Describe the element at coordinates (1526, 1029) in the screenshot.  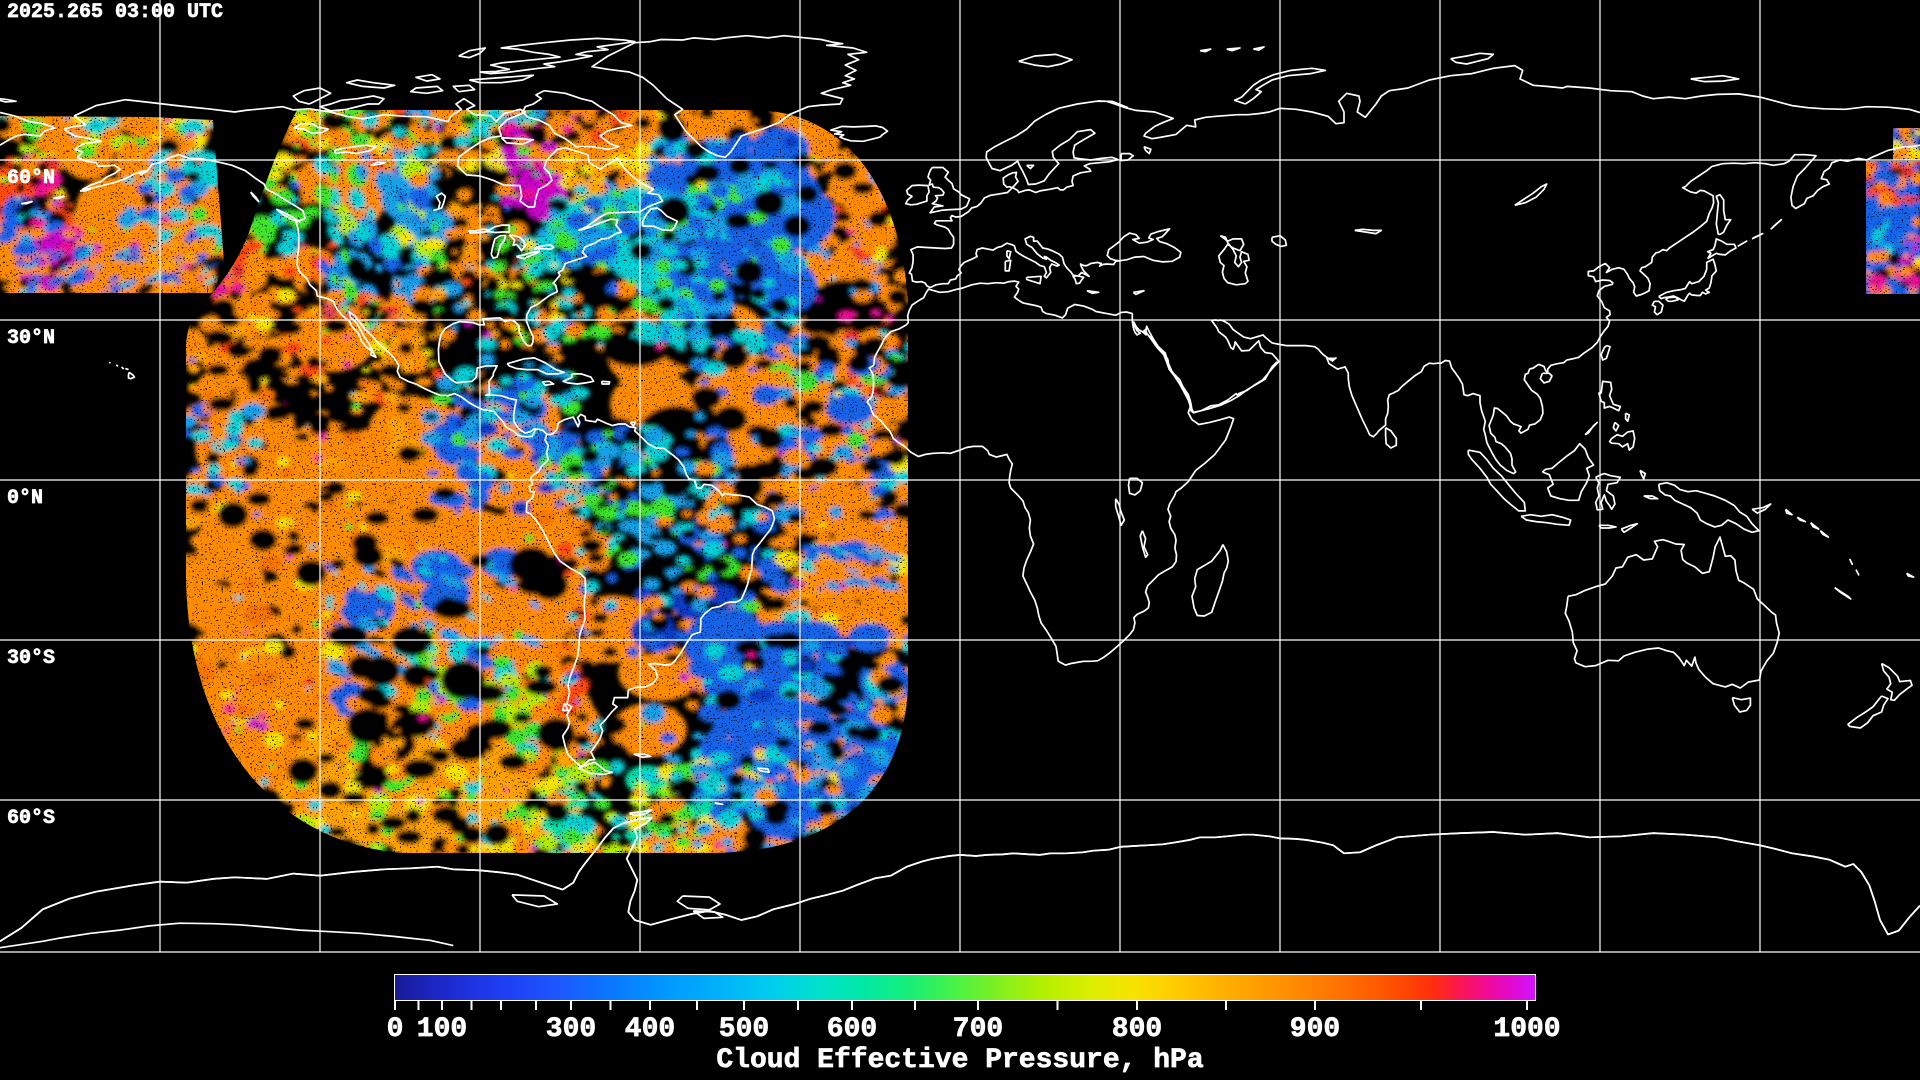
I see `svg-text: 1000` at that location.